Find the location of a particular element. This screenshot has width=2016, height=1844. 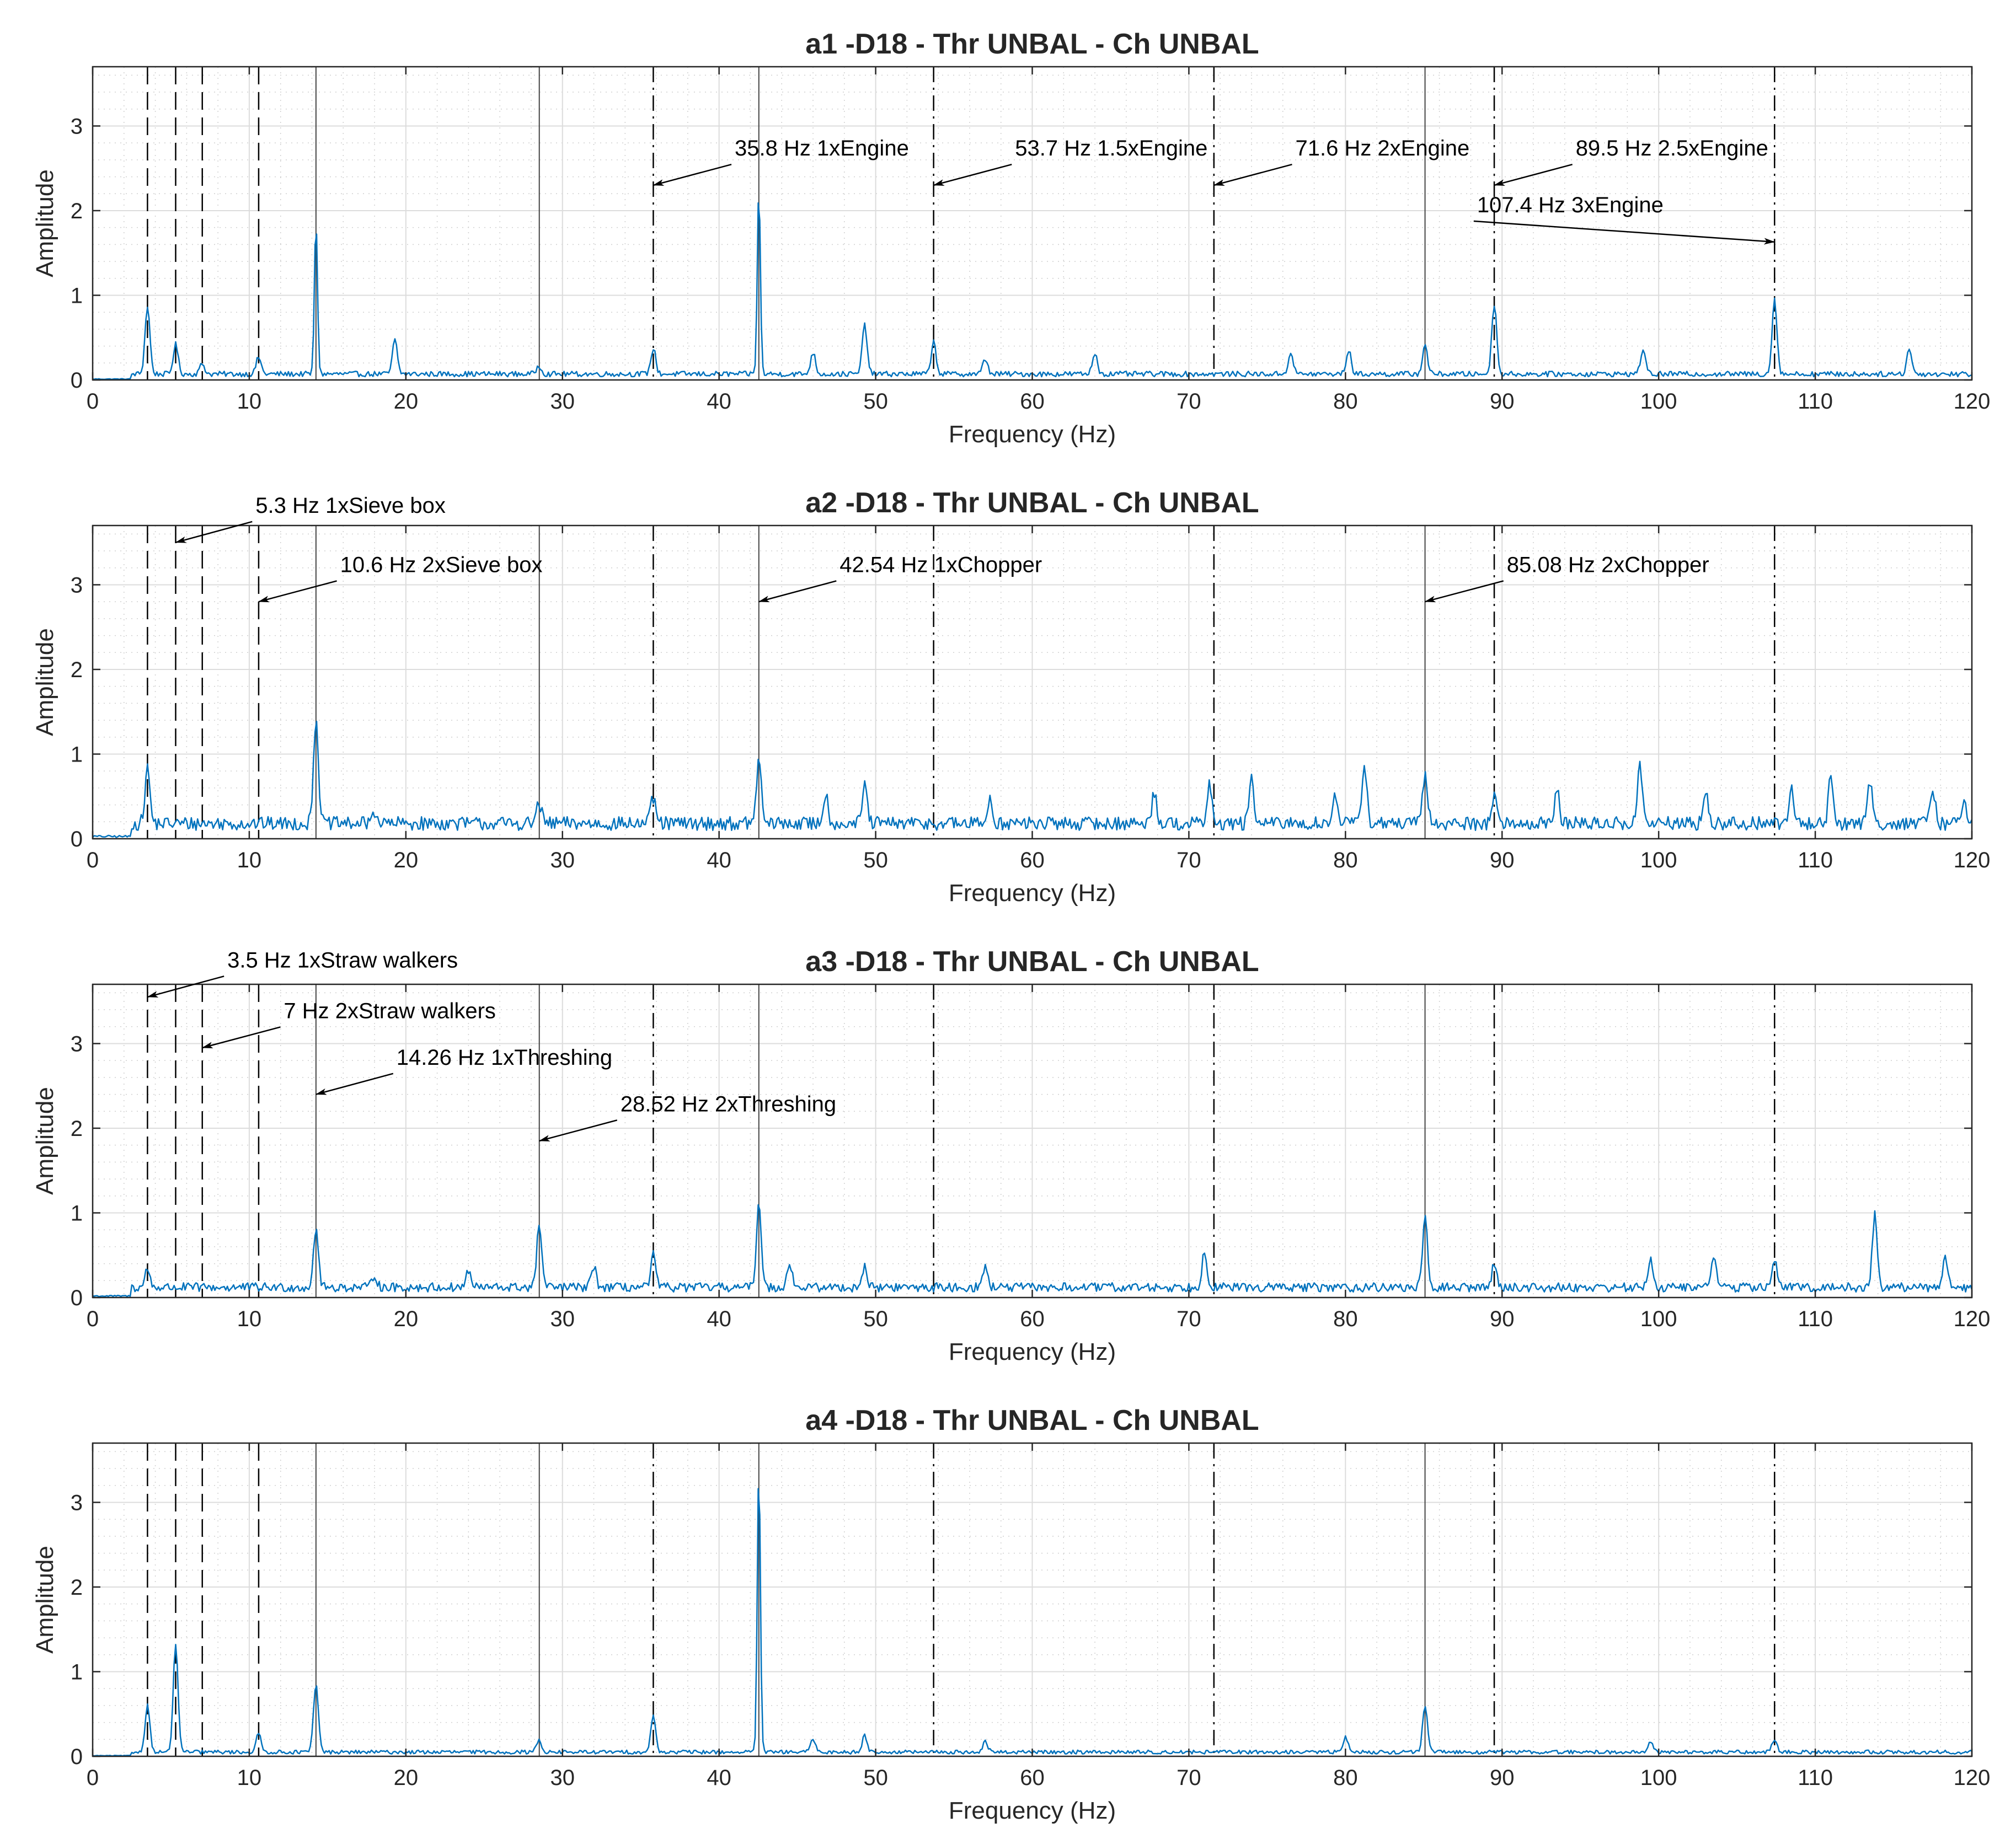

spectrum-line is located at coordinates (1032, 779).